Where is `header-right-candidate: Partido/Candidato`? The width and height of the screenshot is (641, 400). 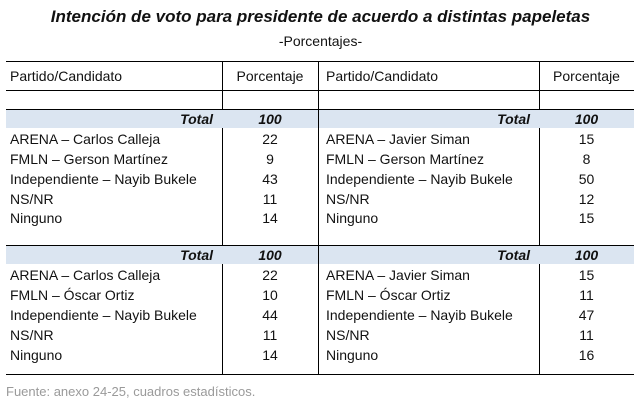 header-right-candidate: Partido/Candidato is located at coordinates (382, 76).